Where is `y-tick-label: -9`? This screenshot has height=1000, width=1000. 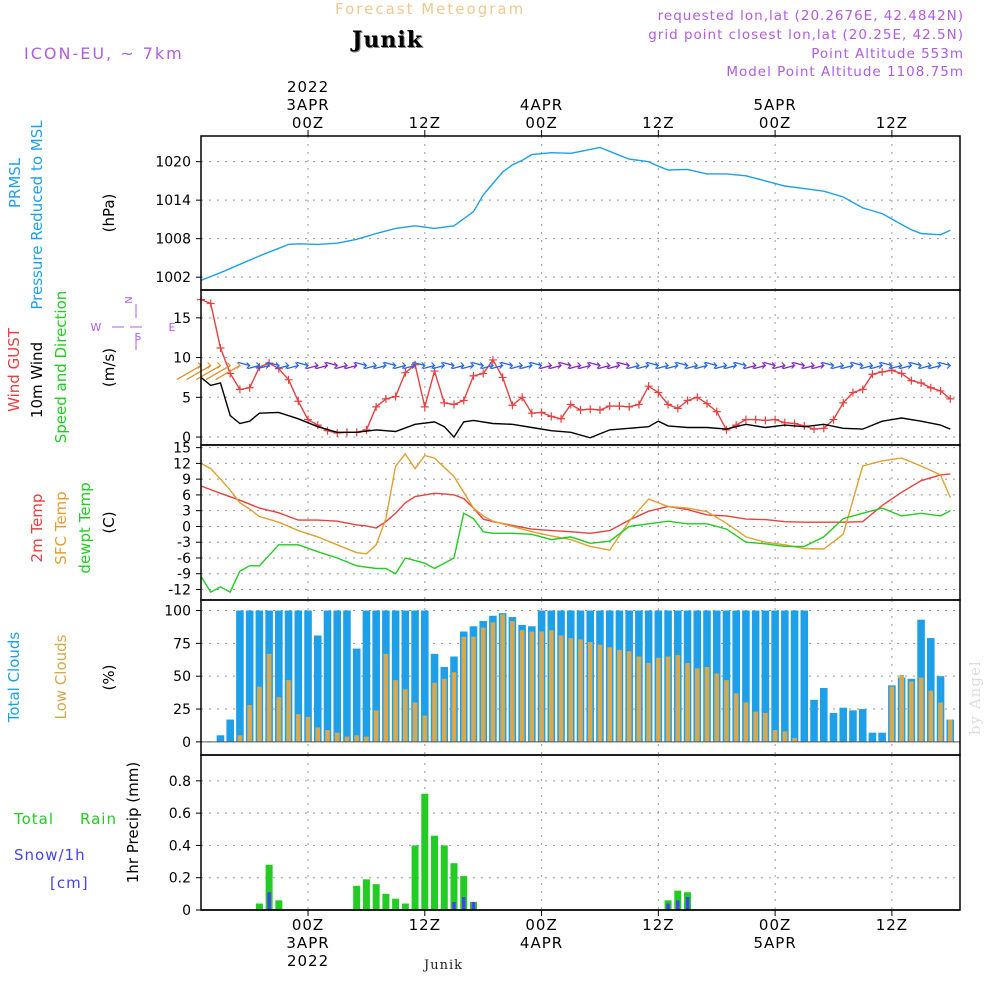
y-tick-label: -9 is located at coordinates (184, 575).